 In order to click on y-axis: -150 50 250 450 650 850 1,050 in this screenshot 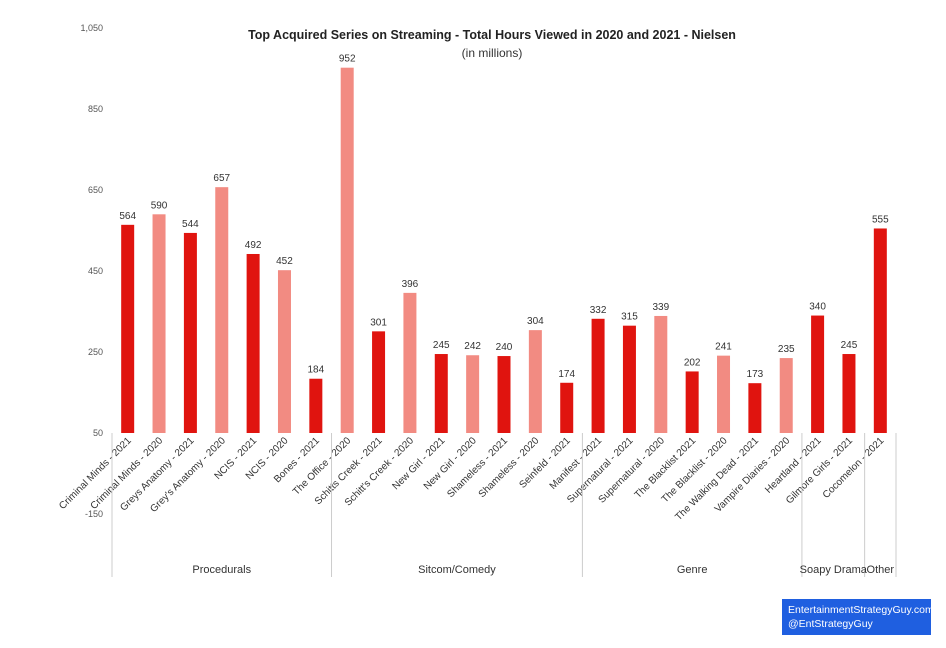, I will do `click(91, 271)`.